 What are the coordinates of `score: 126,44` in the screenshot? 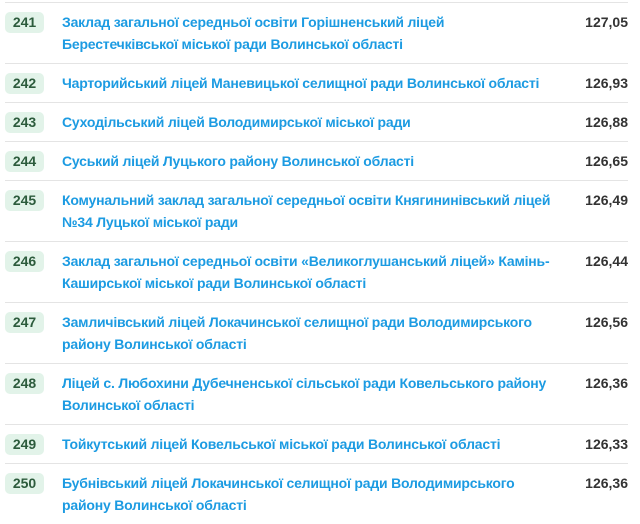 It's located at (606, 261).